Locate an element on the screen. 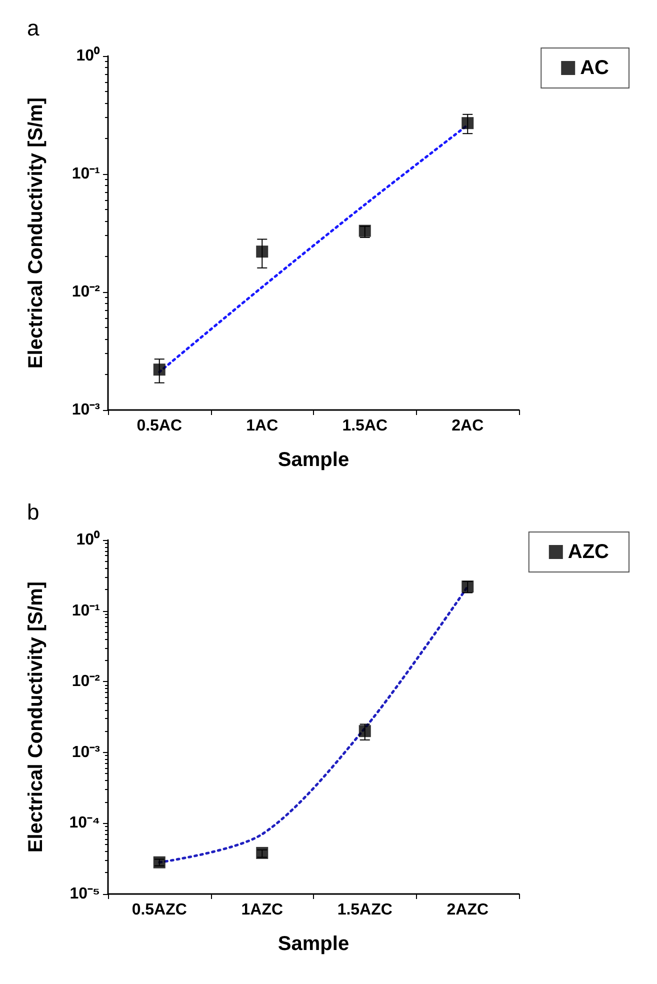  chart-title: a is located at coordinates (33, 28).